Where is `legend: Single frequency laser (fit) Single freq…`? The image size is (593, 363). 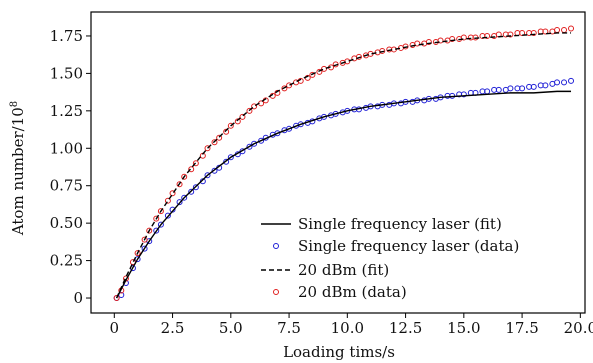
legend: Single frequency laser (fit) Single freq… is located at coordinates (390, 258).